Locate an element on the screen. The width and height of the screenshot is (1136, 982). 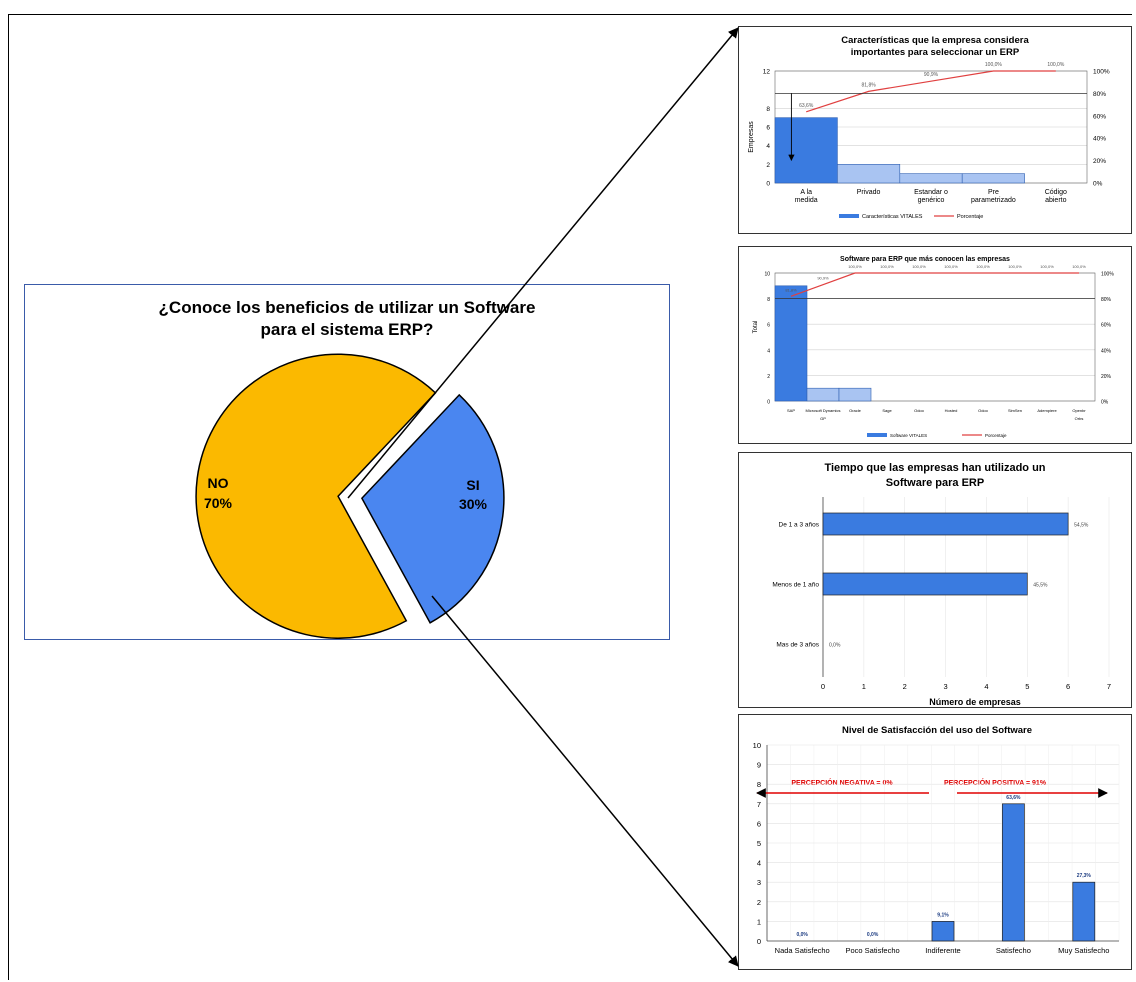
y-tick-label: 3 is located at coordinates (759, 882).